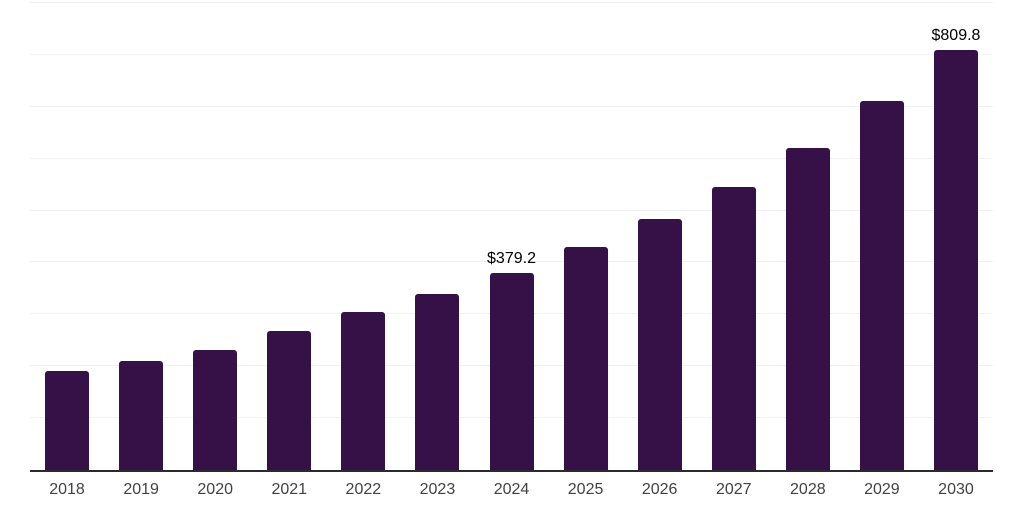 Image resolution: width=1024 pixels, height=512 pixels. I want to click on bar-2019, so click(141, 415).